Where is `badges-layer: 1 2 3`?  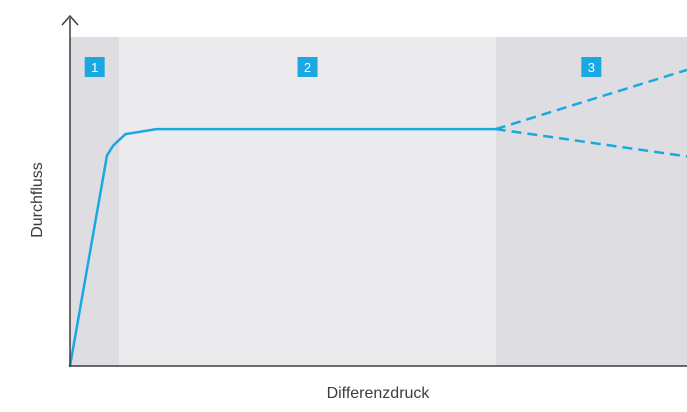 badges-layer: 1 2 3 is located at coordinates (343, 67).